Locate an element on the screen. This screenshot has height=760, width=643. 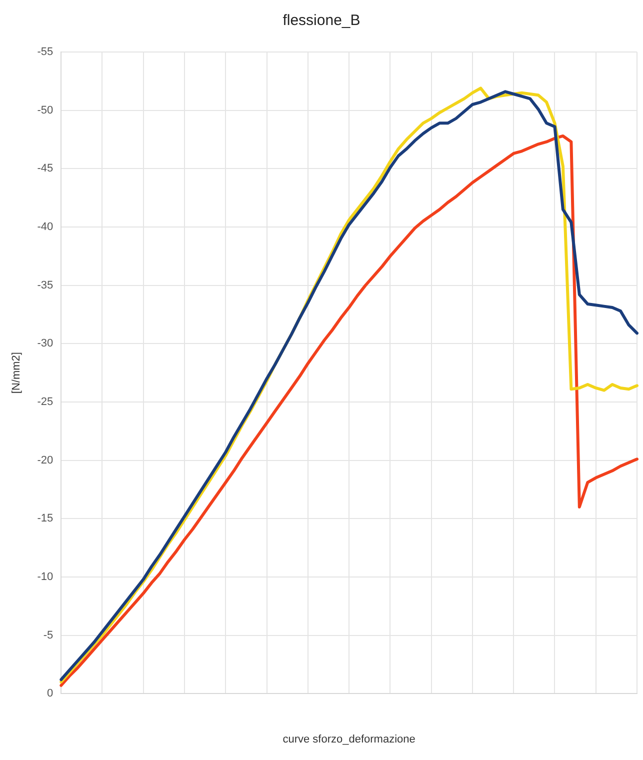
y-tick-label: -5 is located at coordinates (48, 635).